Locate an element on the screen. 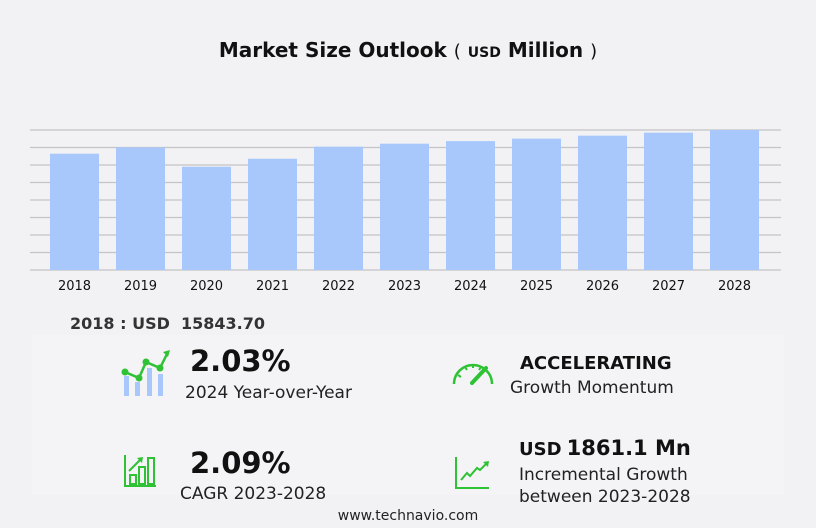 This screenshot has width=816, height=528. bar-2028 is located at coordinates (734, 200).